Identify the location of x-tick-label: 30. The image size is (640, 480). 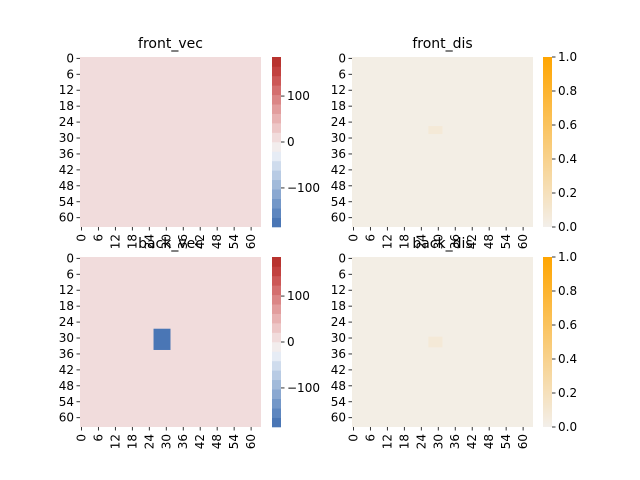
(166, 441).